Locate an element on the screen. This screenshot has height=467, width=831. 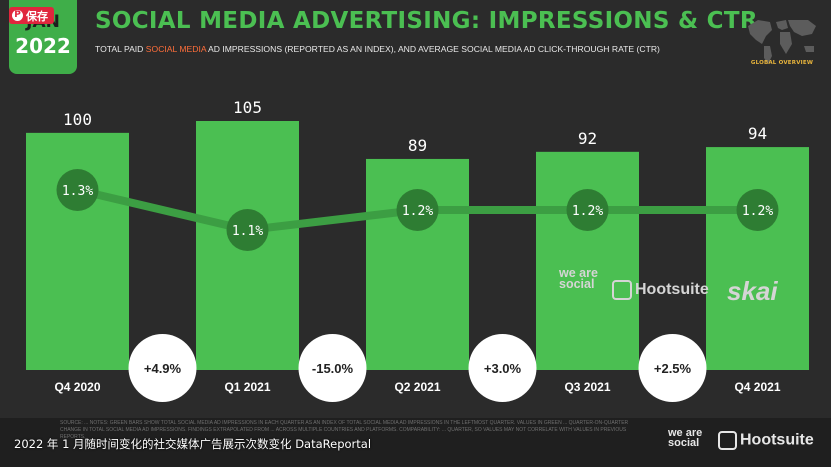
category-label: Q4 2020 is located at coordinates (77, 387).